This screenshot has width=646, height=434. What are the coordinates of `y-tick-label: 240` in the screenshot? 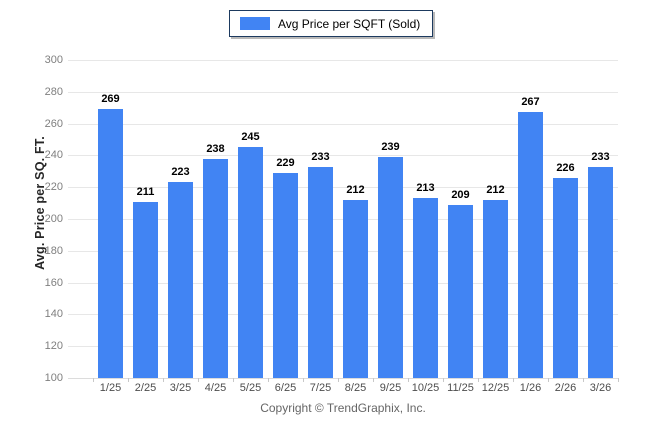 It's located at (53, 155).